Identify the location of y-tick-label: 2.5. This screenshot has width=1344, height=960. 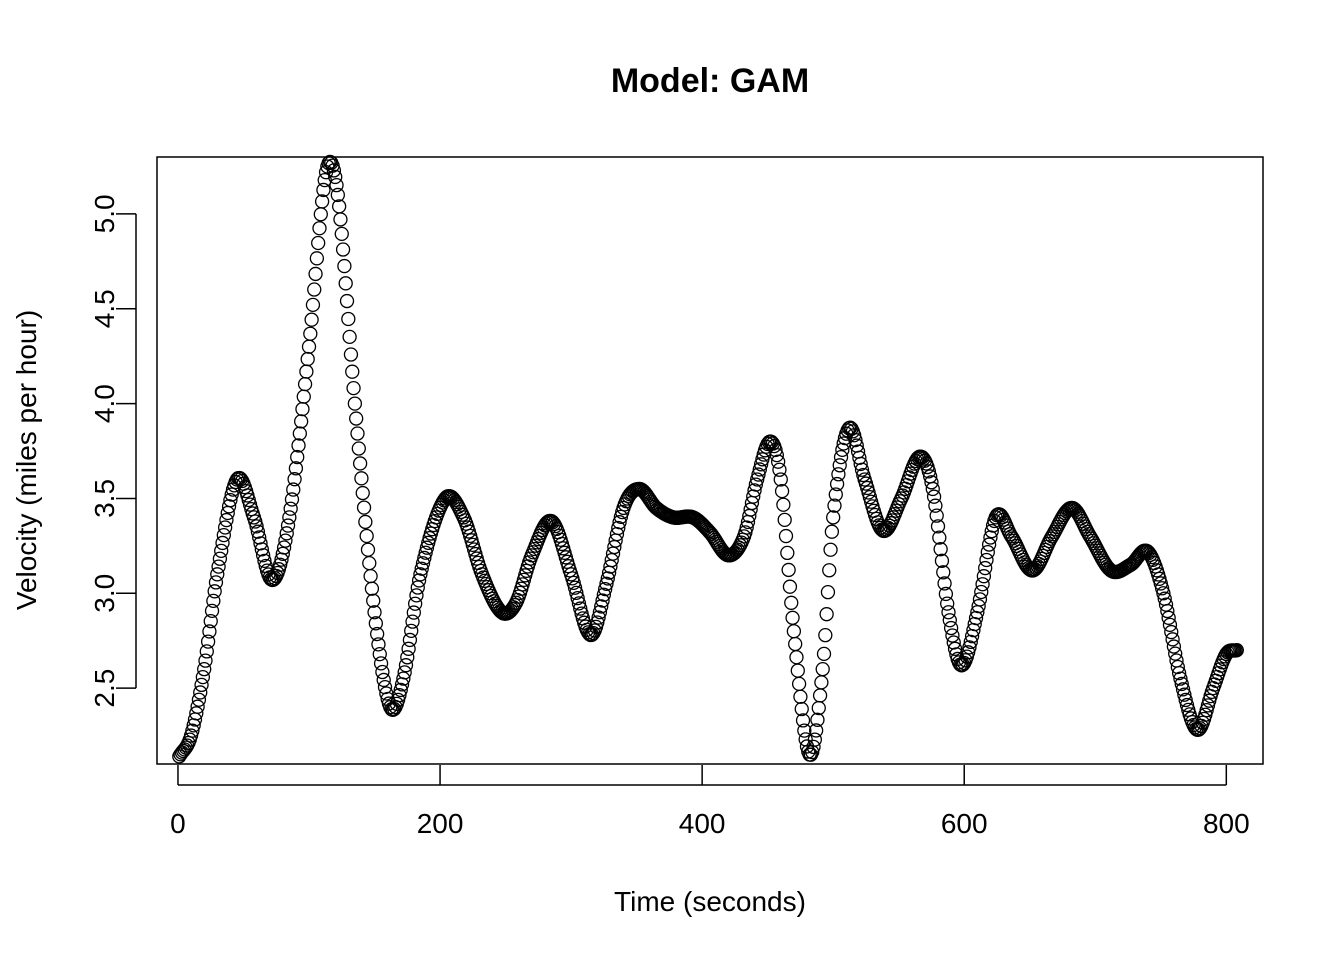
(104, 688).